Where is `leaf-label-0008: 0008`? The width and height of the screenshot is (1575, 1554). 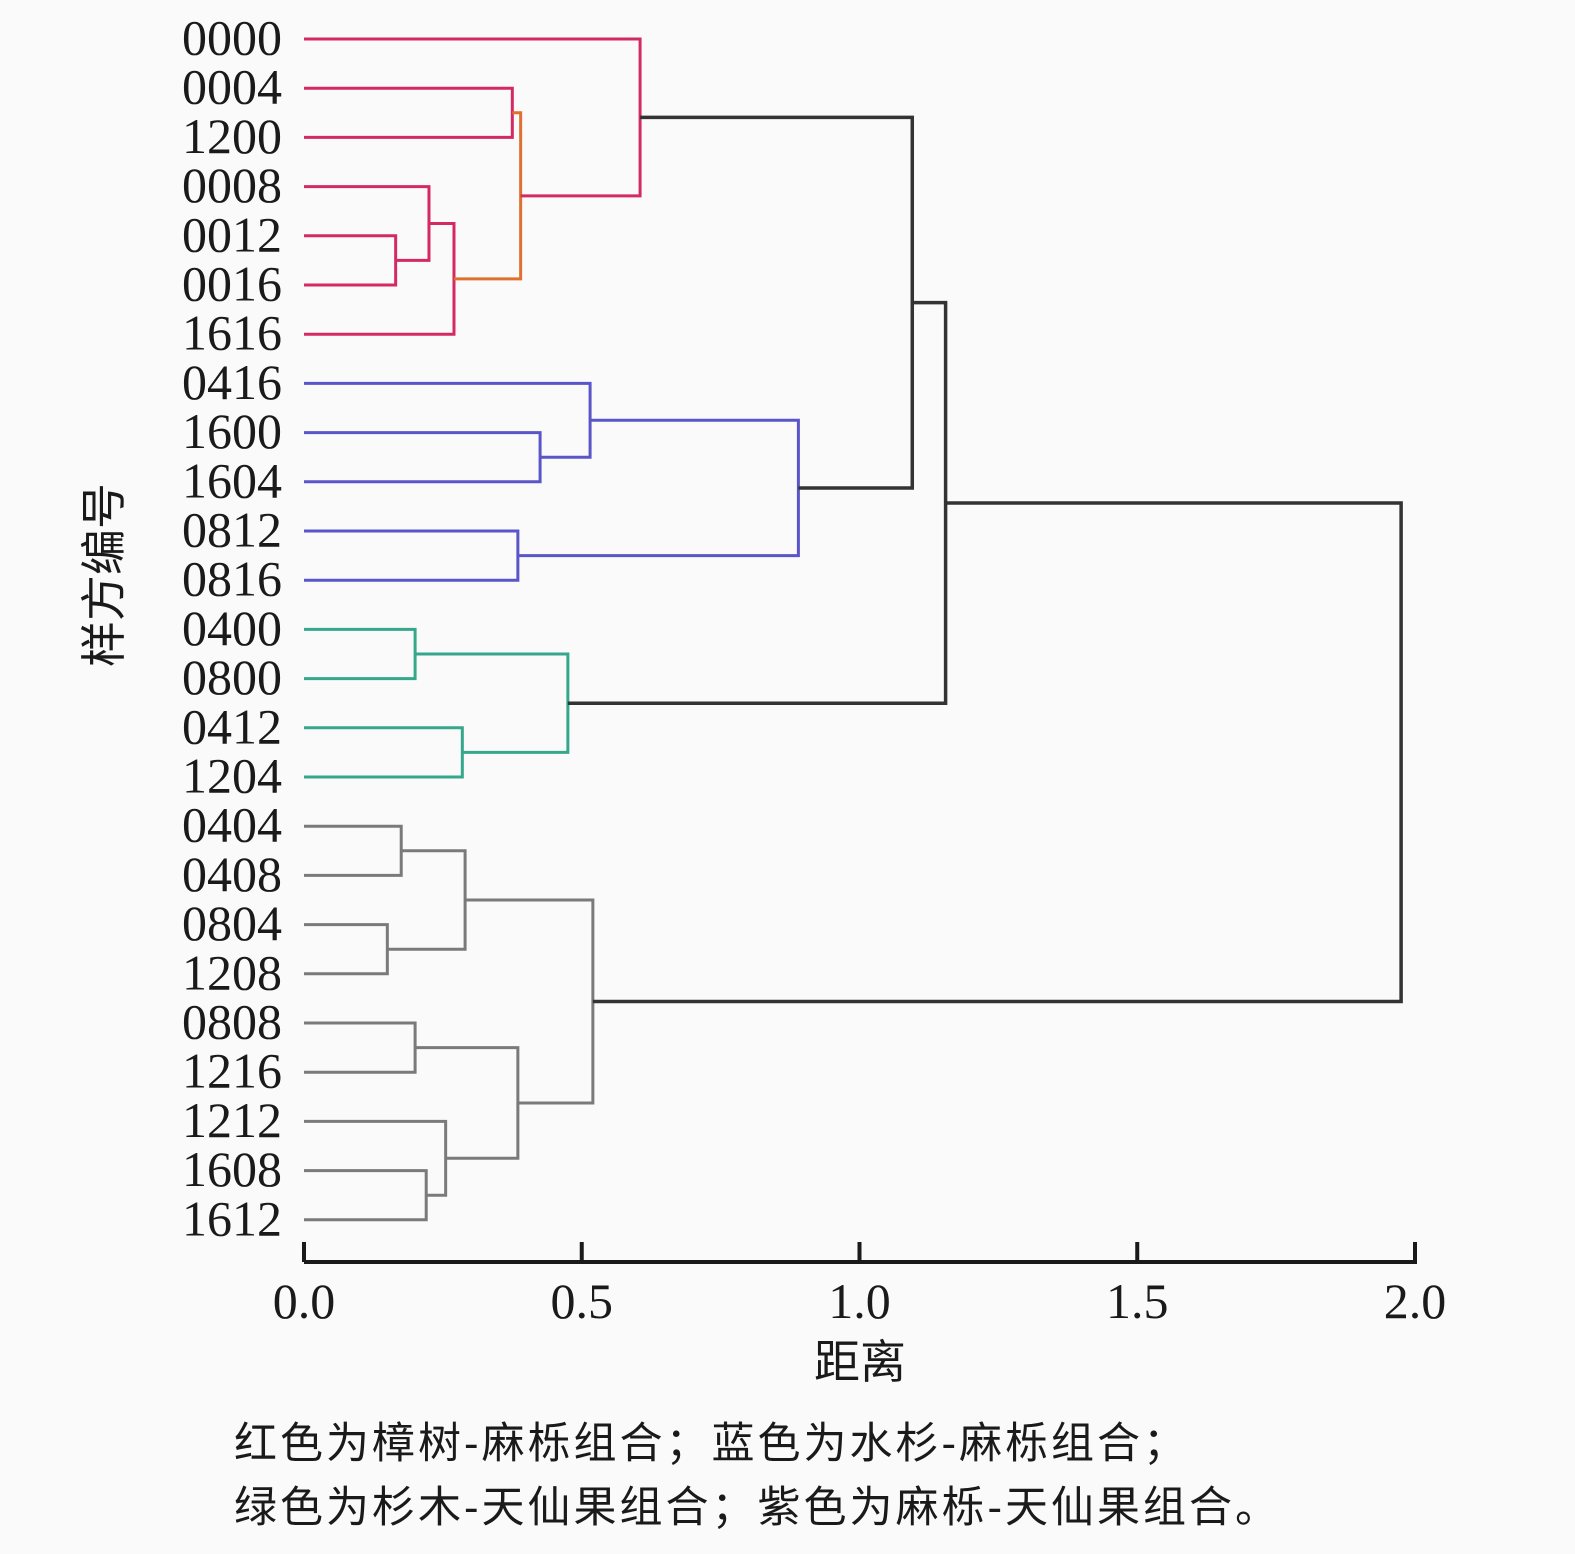 leaf-label-0008: 0008 is located at coordinates (232, 185).